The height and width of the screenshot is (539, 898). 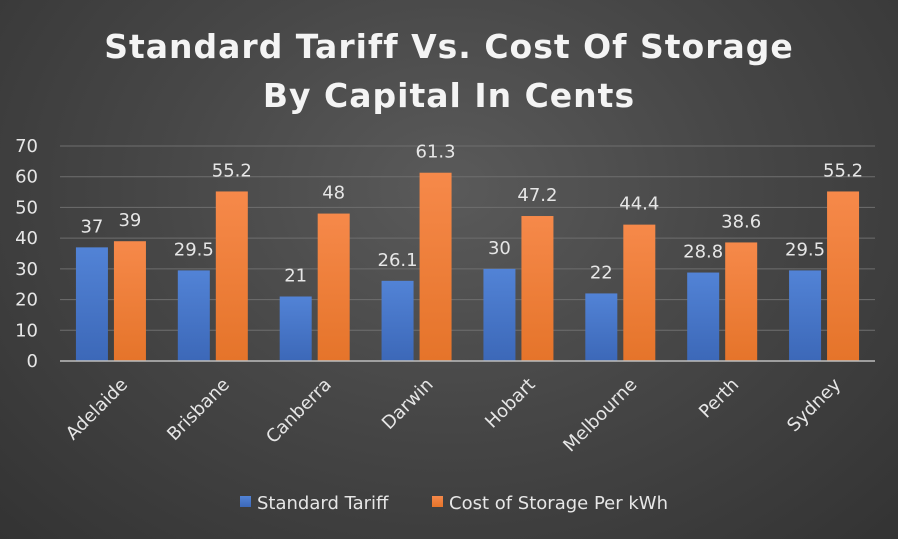 What do you see at coordinates (323, 503) in the screenshot?
I see `legend-label-standard-tariff: Standard Tariff` at bounding box center [323, 503].